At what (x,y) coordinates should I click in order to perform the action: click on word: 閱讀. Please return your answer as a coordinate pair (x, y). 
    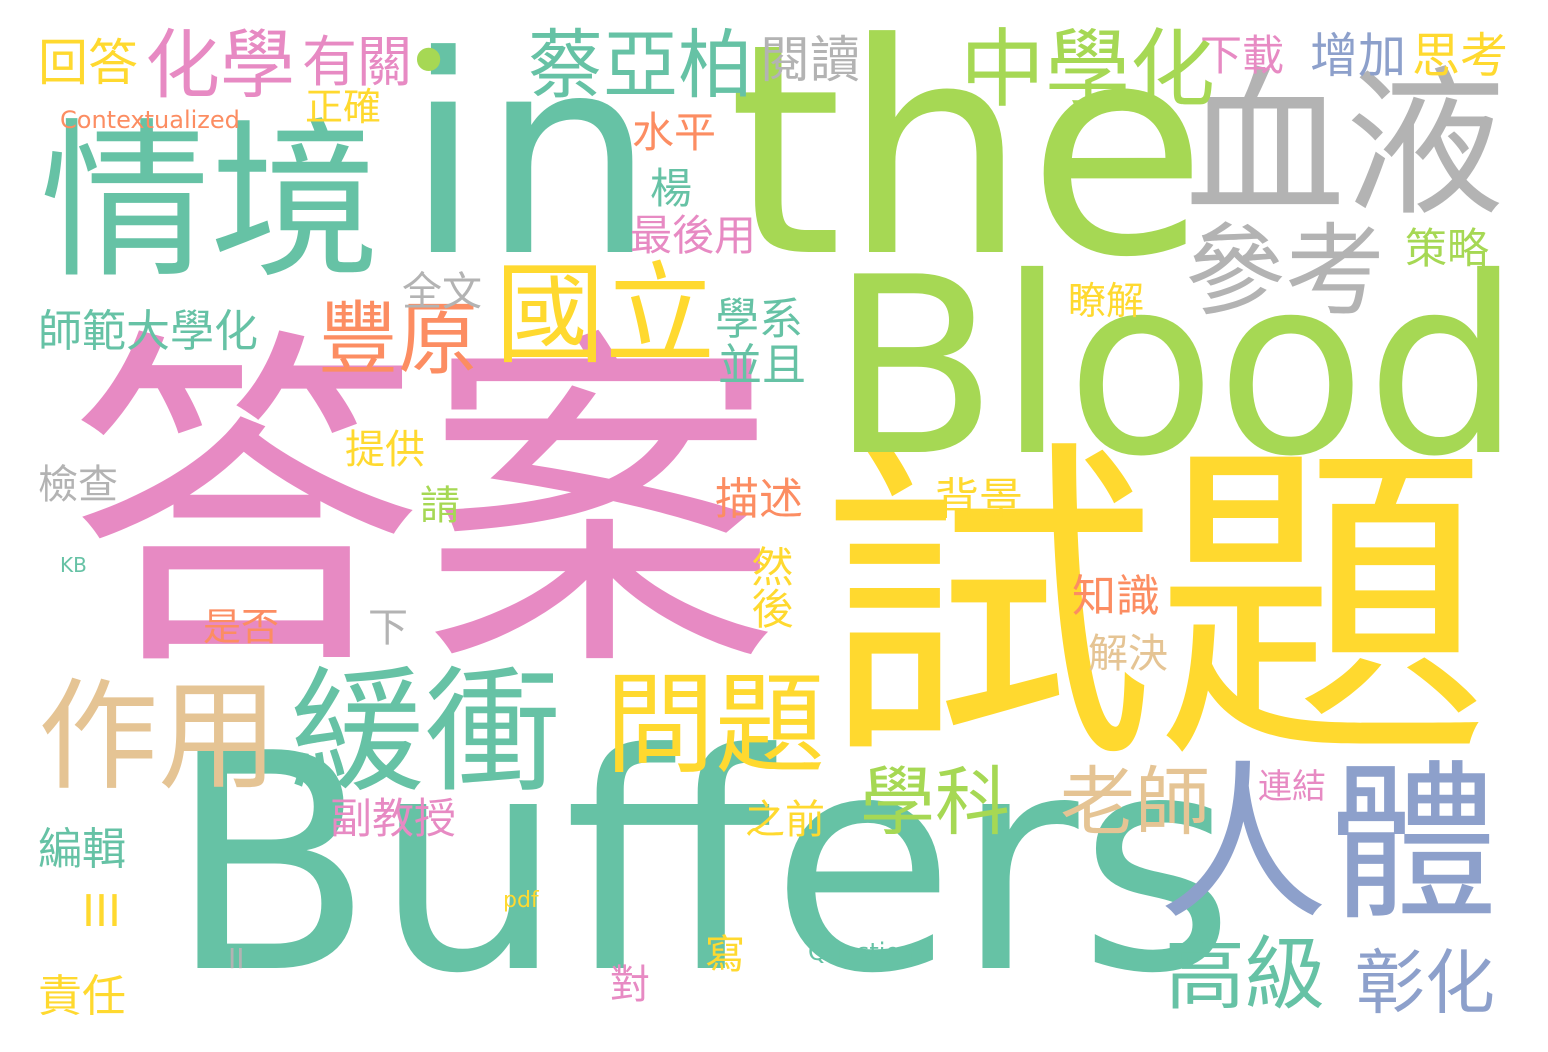
    Looking at the image, I should click on (810, 60).